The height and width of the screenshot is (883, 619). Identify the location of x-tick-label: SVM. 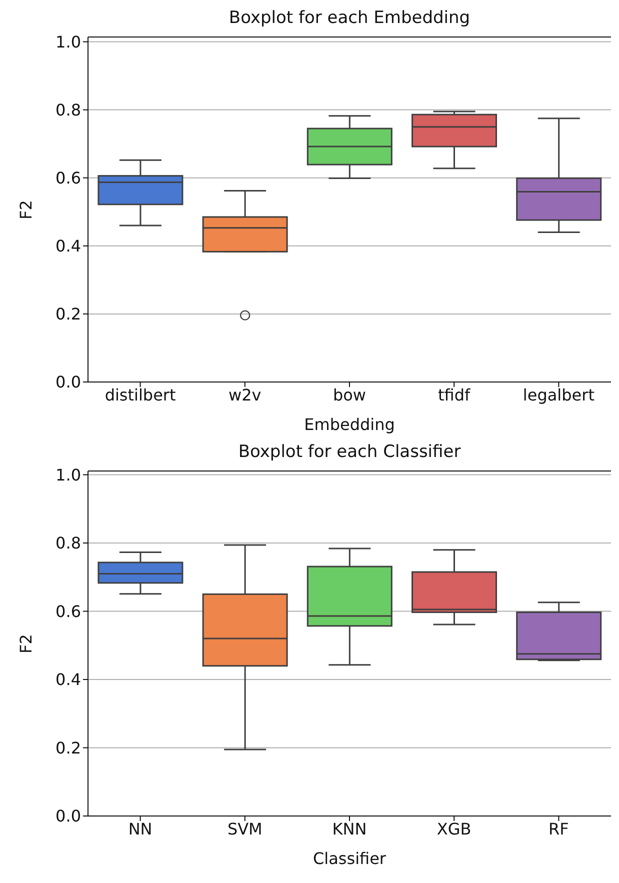
(244, 828).